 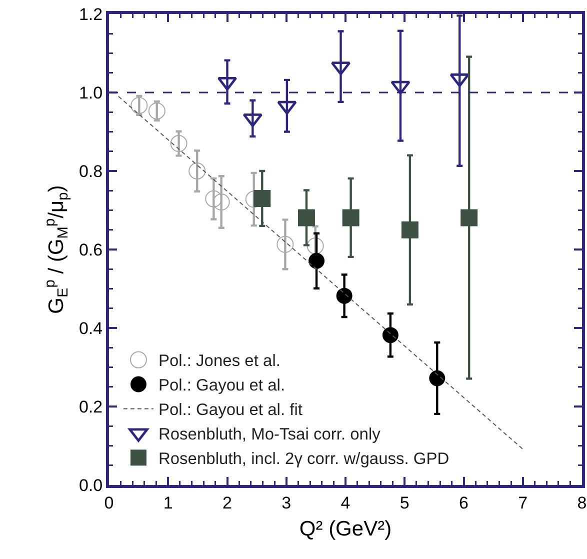 I want to click on y-tick-label: 1.2, so click(x=90, y=14).